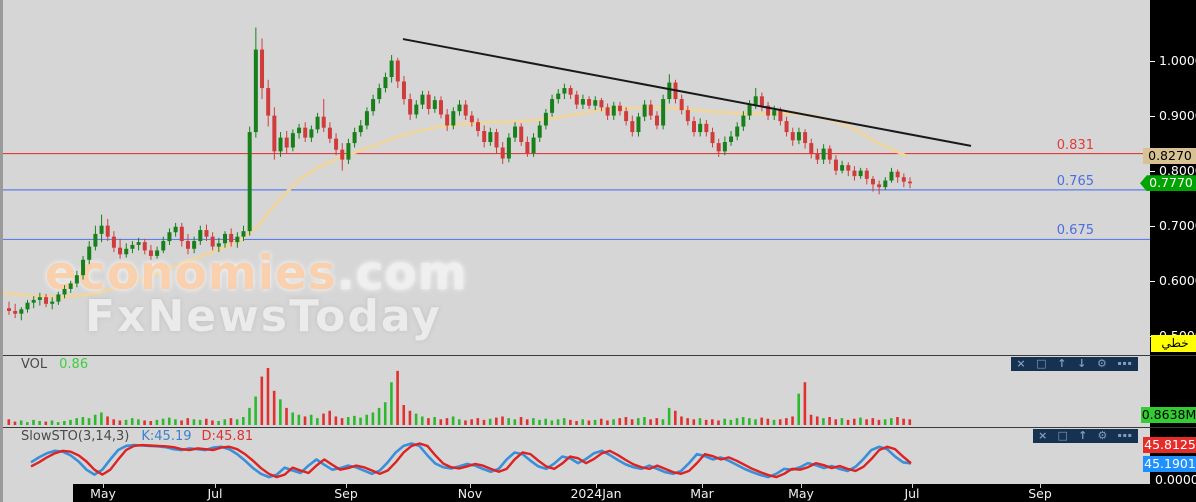 The height and width of the screenshot is (502, 1196). What do you see at coordinates (470, 493) in the screenshot?
I see `time-axis-label: Nov` at bounding box center [470, 493].